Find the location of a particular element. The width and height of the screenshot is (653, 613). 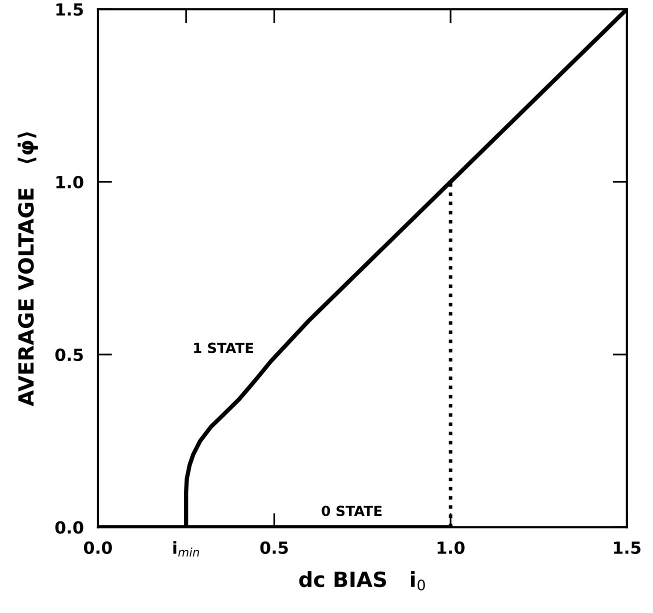

series-label: 0 STATE is located at coordinates (352, 511).